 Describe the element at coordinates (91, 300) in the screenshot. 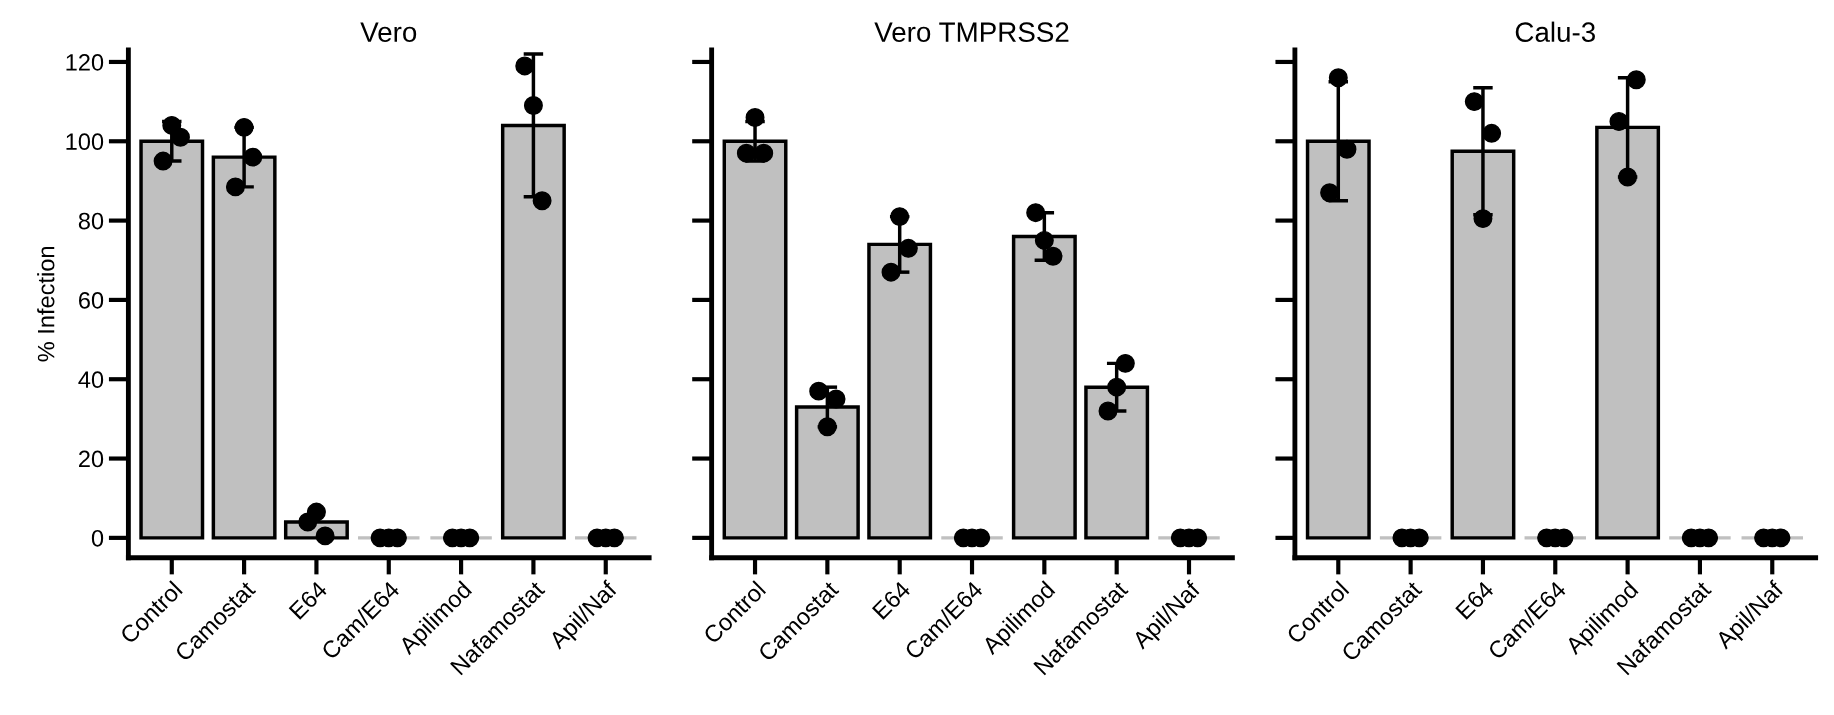

I see `y-tick-label: 60` at that location.